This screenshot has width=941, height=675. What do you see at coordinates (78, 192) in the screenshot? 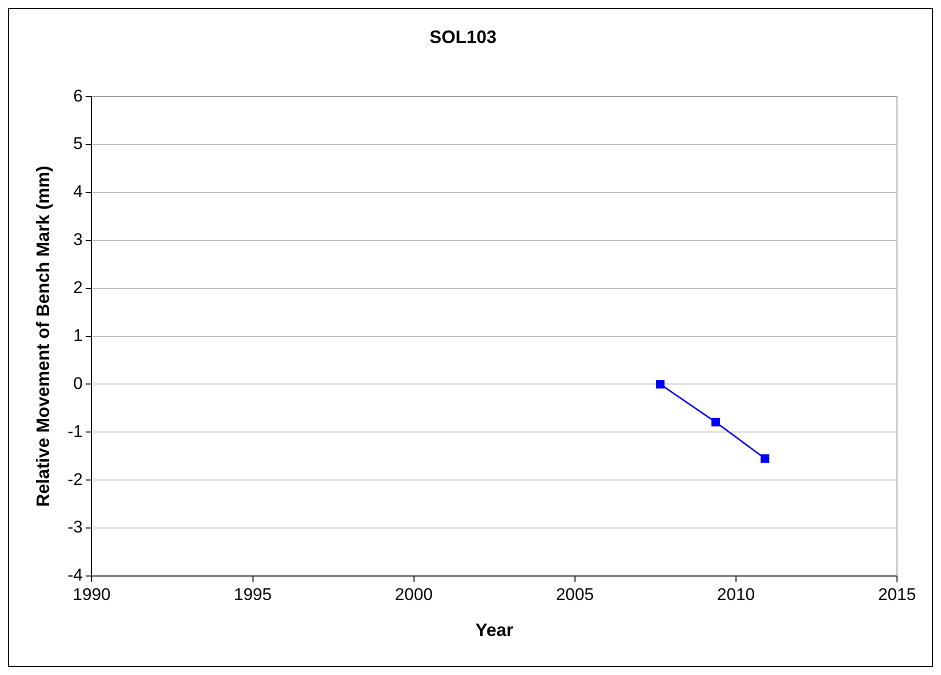
I see `y-tick-label: 4` at bounding box center [78, 192].